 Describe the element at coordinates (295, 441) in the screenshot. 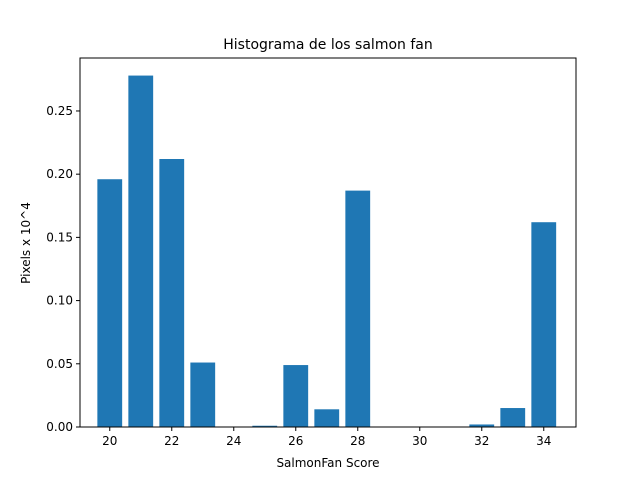

I see `x-tick-label: 26` at that location.